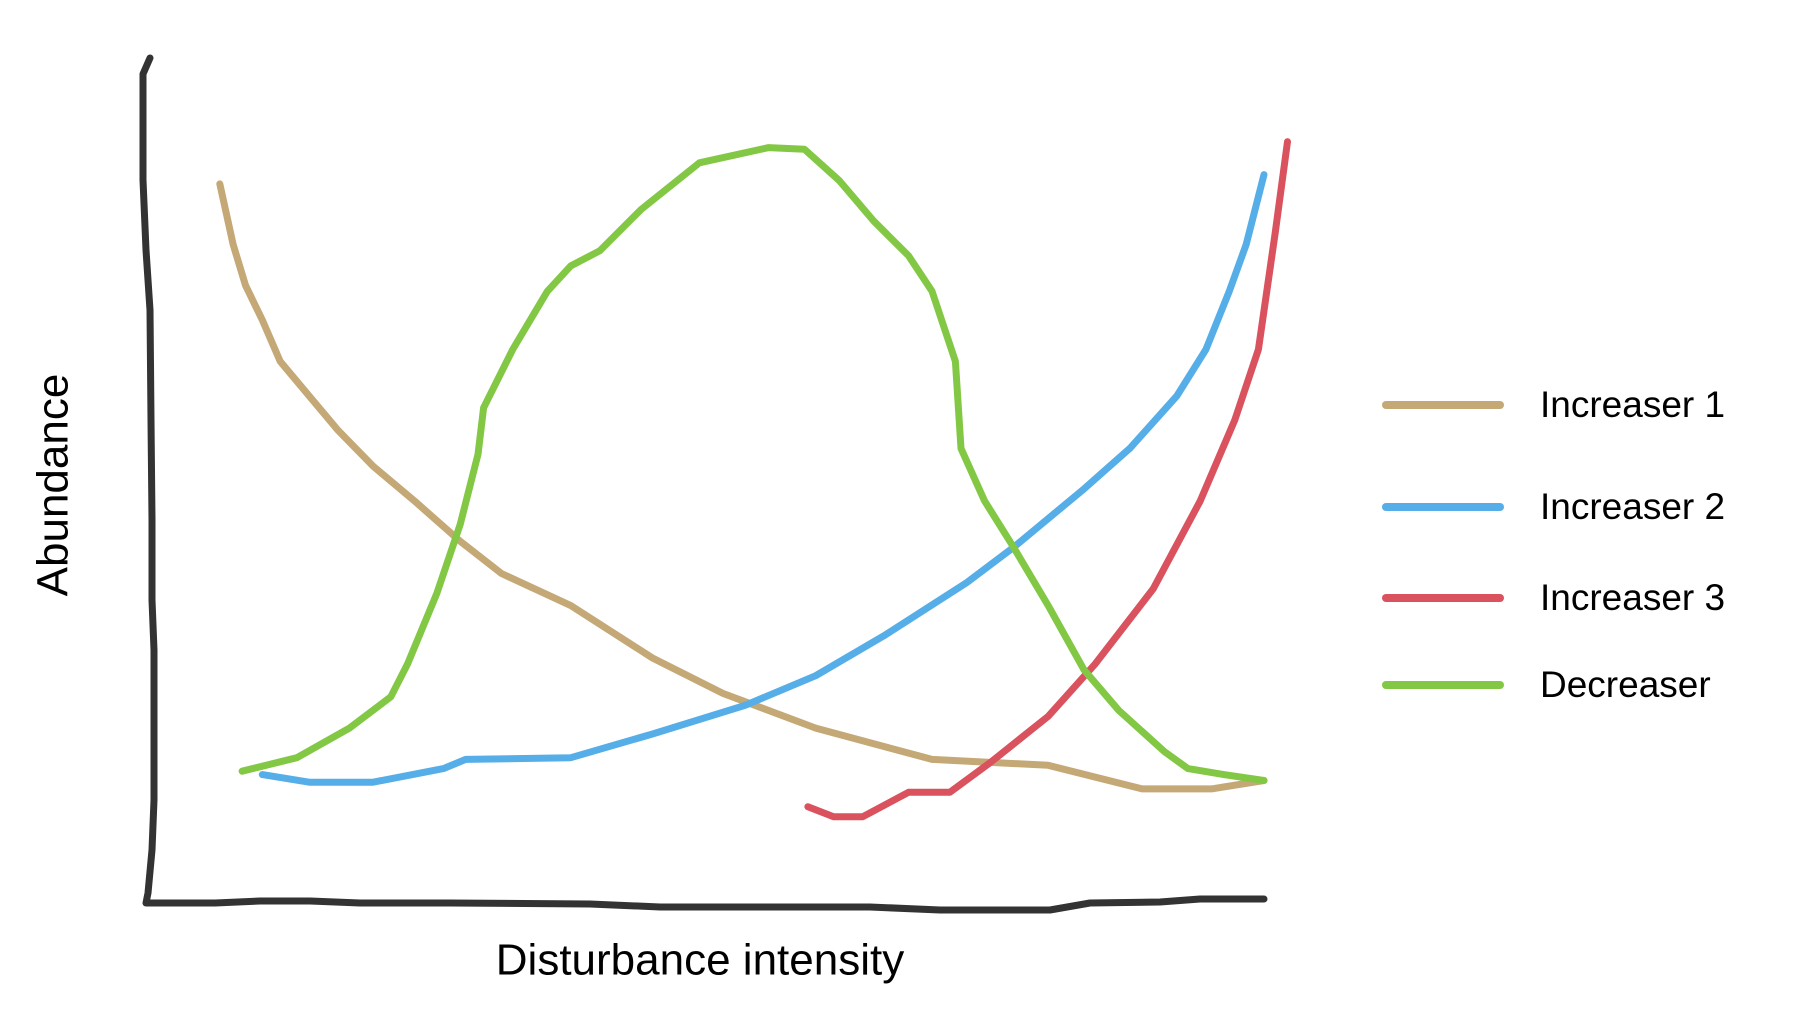  Describe the element at coordinates (700, 960) in the screenshot. I see `x-axis-label: Disturbance intensity` at that location.